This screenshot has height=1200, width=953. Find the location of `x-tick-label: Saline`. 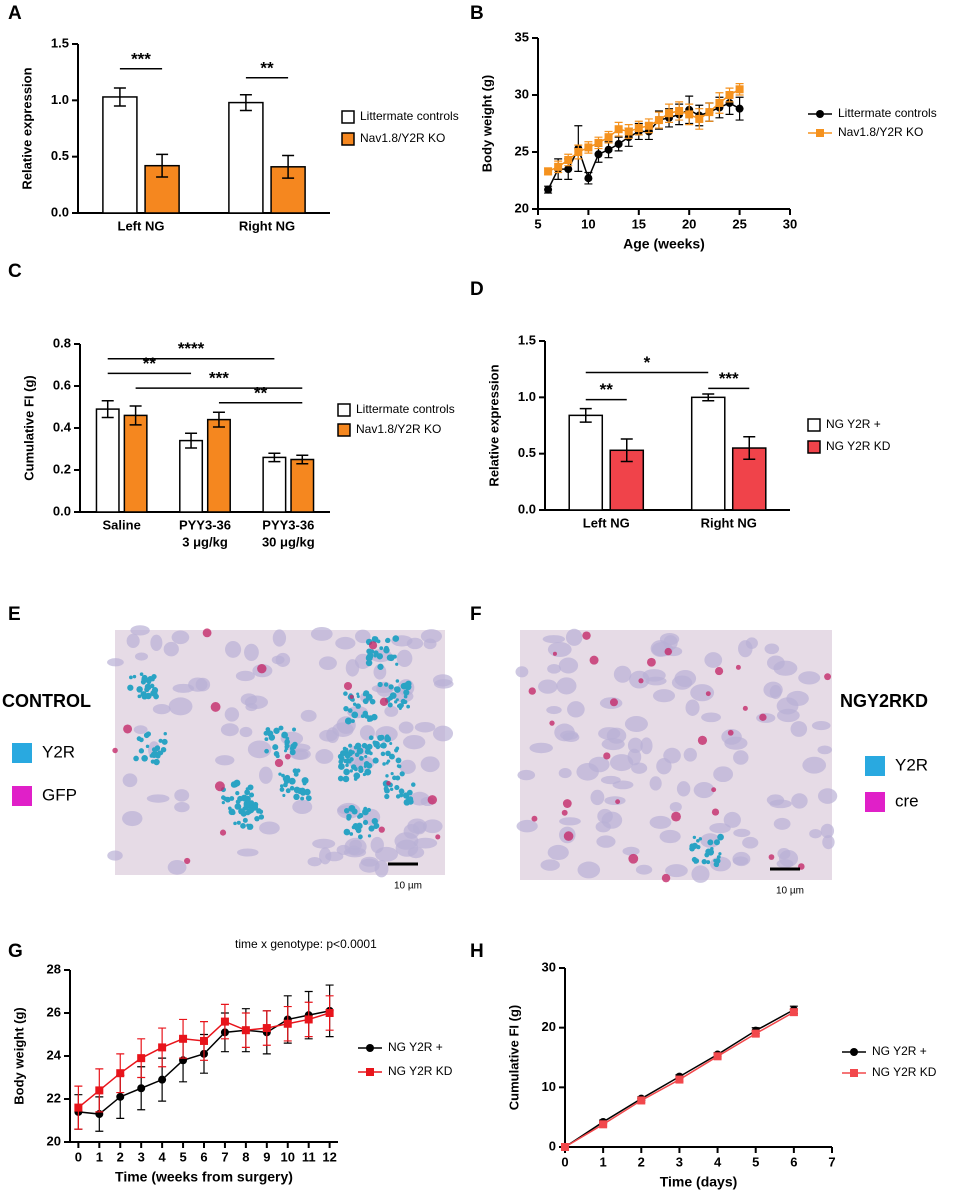

x-tick-label: Saline is located at coordinates (122, 524).